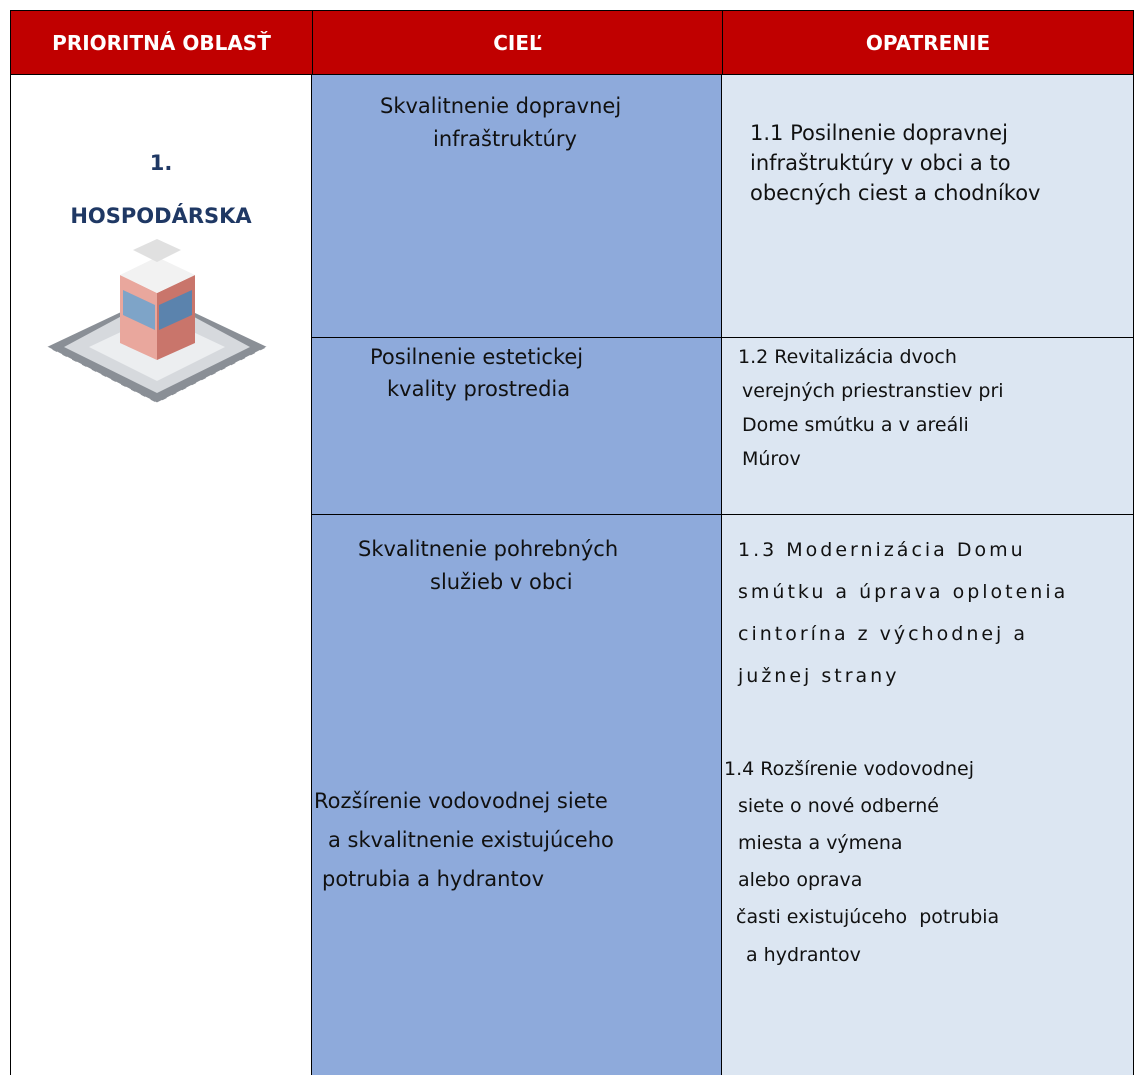 This screenshot has width=1136, height=1075. What do you see at coordinates (882, 550) in the screenshot?
I see `measure-line: 1.3 Modernizácia Domu` at bounding box center [882, 550].